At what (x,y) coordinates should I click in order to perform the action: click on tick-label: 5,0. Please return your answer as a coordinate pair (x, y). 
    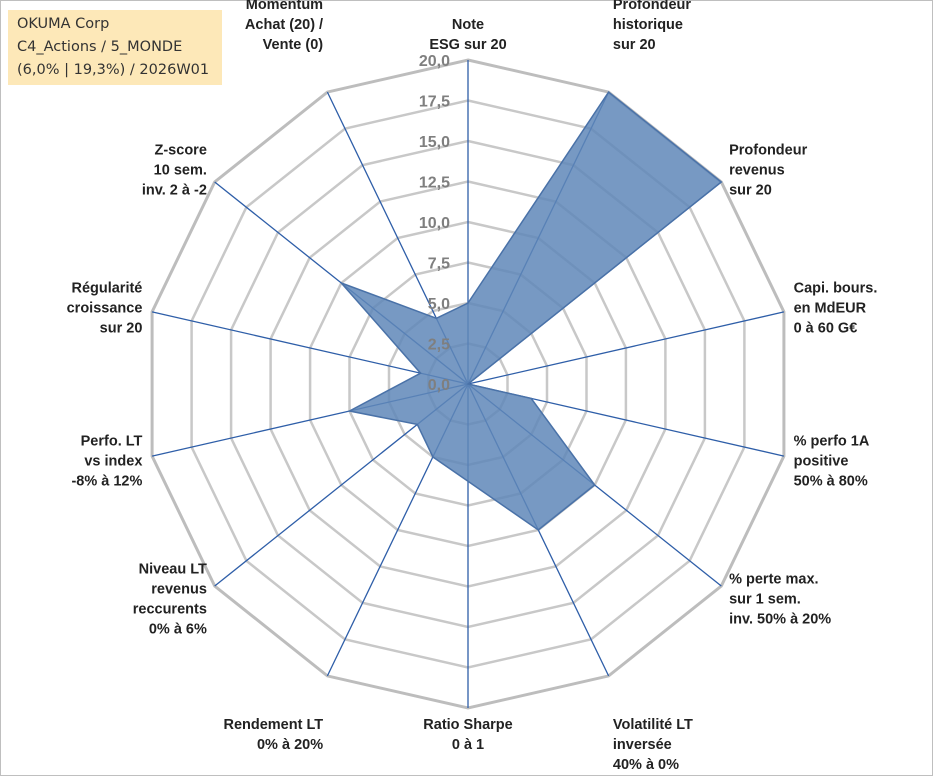
    Looking at the image, I should click on (439, 304).